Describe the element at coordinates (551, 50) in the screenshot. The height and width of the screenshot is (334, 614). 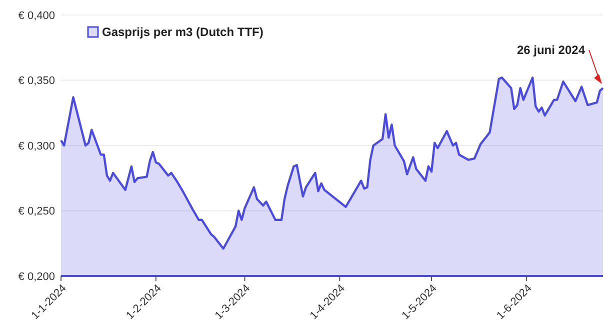
I see `annotation: 26 juni 2024` at that location.